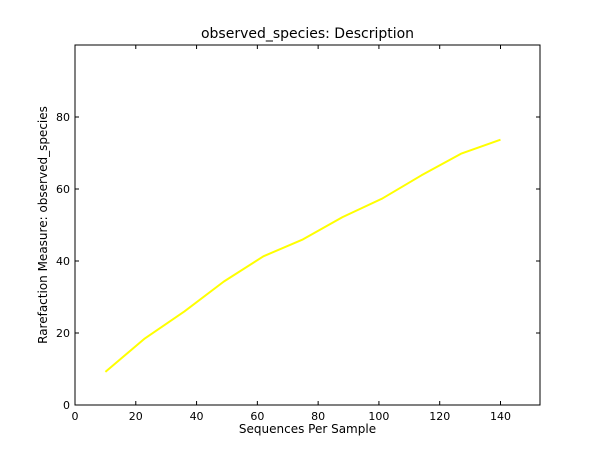 Image resolution: width=600 pixels, height=450 pixels. What do you see at coordinates (63, 261) in the screenshot?
I see `y-tick-label: 40` at bounding box center [63, 261].